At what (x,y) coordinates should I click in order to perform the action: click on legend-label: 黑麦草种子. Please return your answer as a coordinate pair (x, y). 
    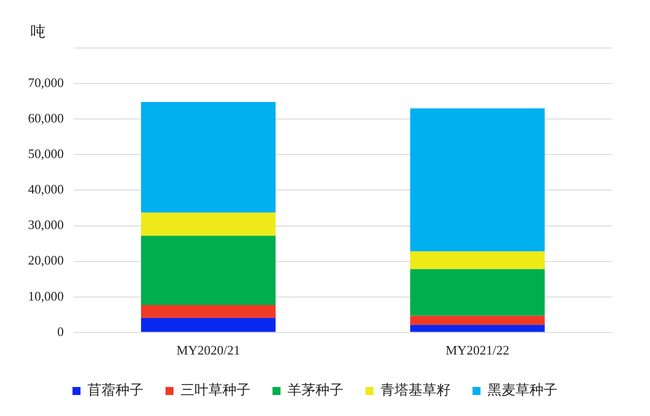
    Looking at the image, I should click on (523, 390).